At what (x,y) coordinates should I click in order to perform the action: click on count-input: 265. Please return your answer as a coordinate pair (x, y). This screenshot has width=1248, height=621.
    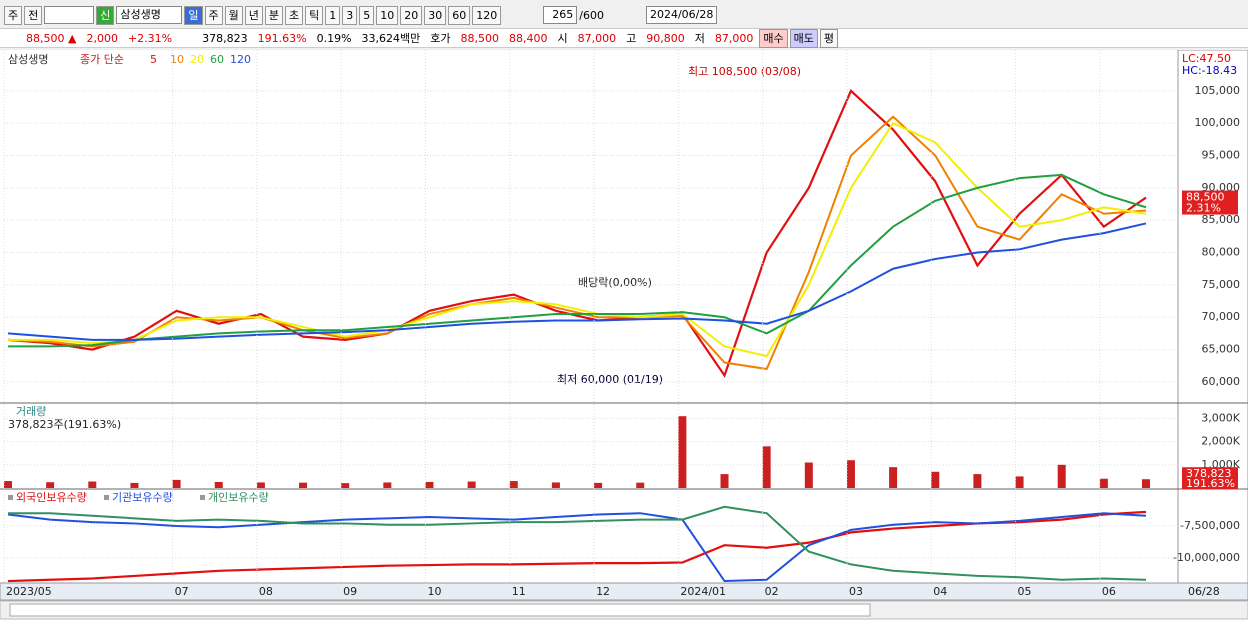
    Looking at the image, I should click on (560, 15).